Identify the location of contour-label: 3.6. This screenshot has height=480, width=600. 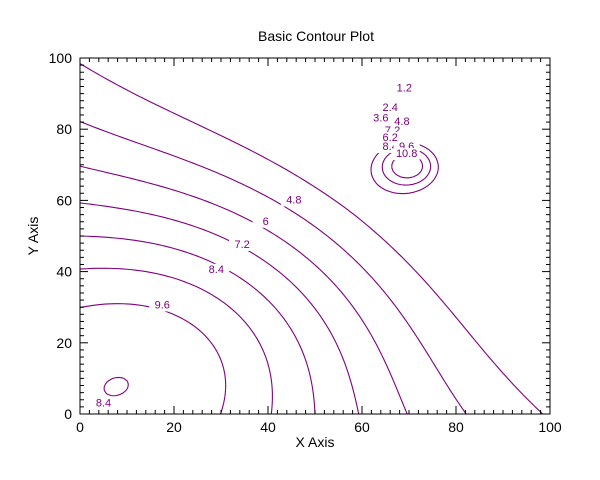
(380, 119).